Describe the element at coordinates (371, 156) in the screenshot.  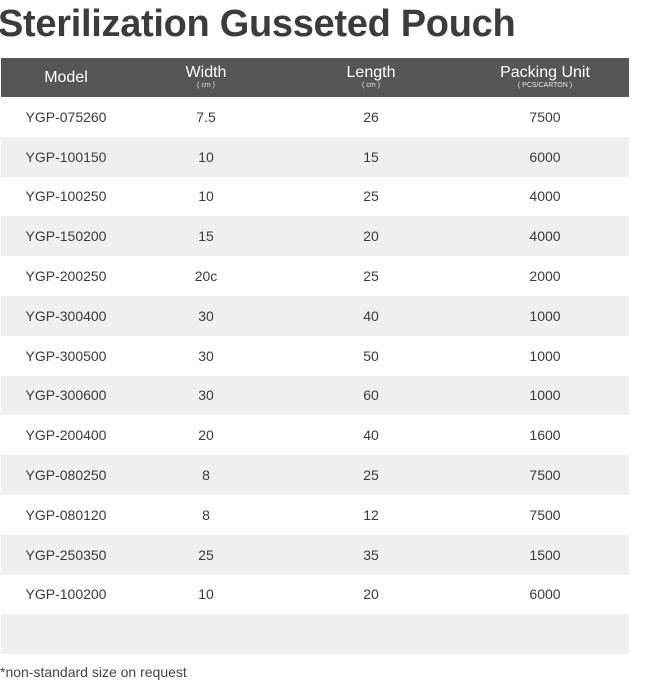
I see `cell-length: 15` at that location.